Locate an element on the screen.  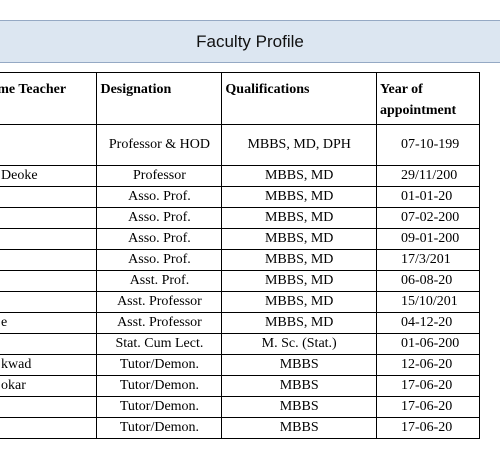
table-row: Deoke Professor MBBS, MD 29/11/200 is located at coordinates (240, 176).